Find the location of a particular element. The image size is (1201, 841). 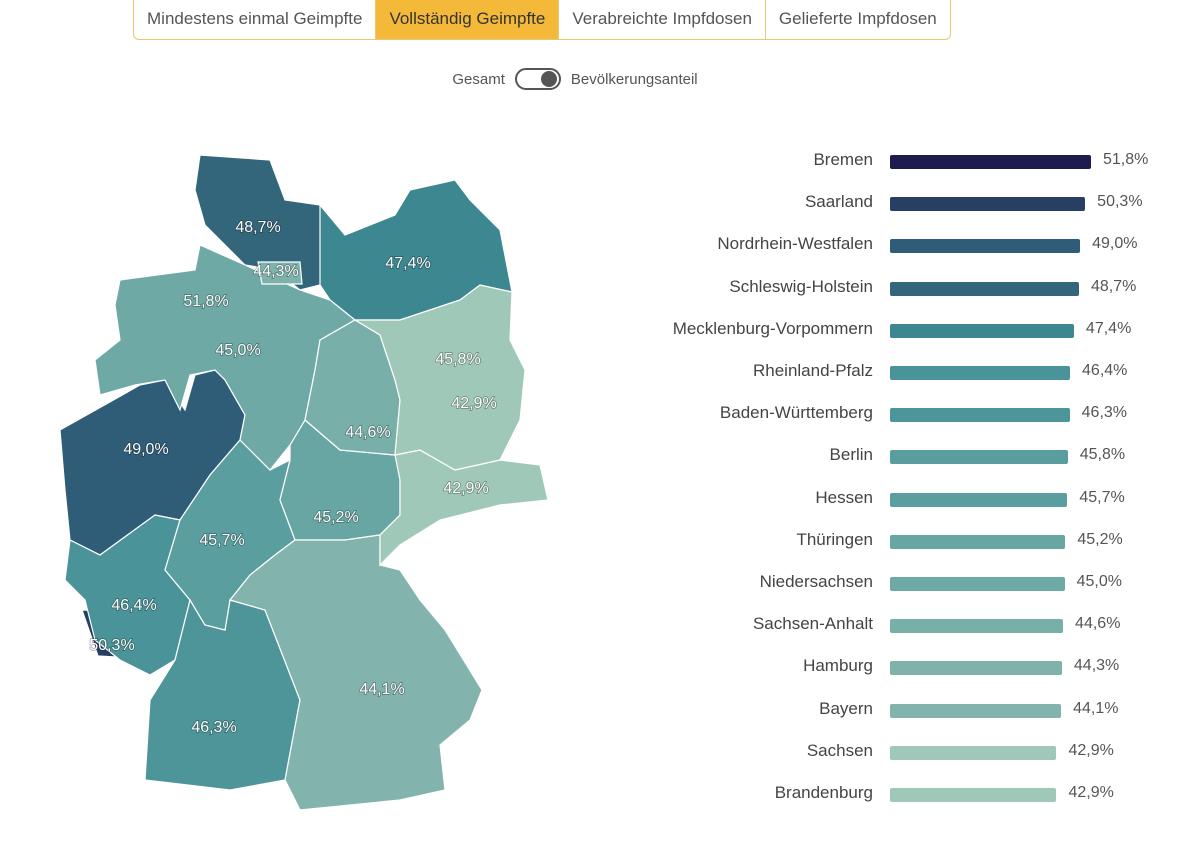

state-bayern is located at coordinates (355, 672).